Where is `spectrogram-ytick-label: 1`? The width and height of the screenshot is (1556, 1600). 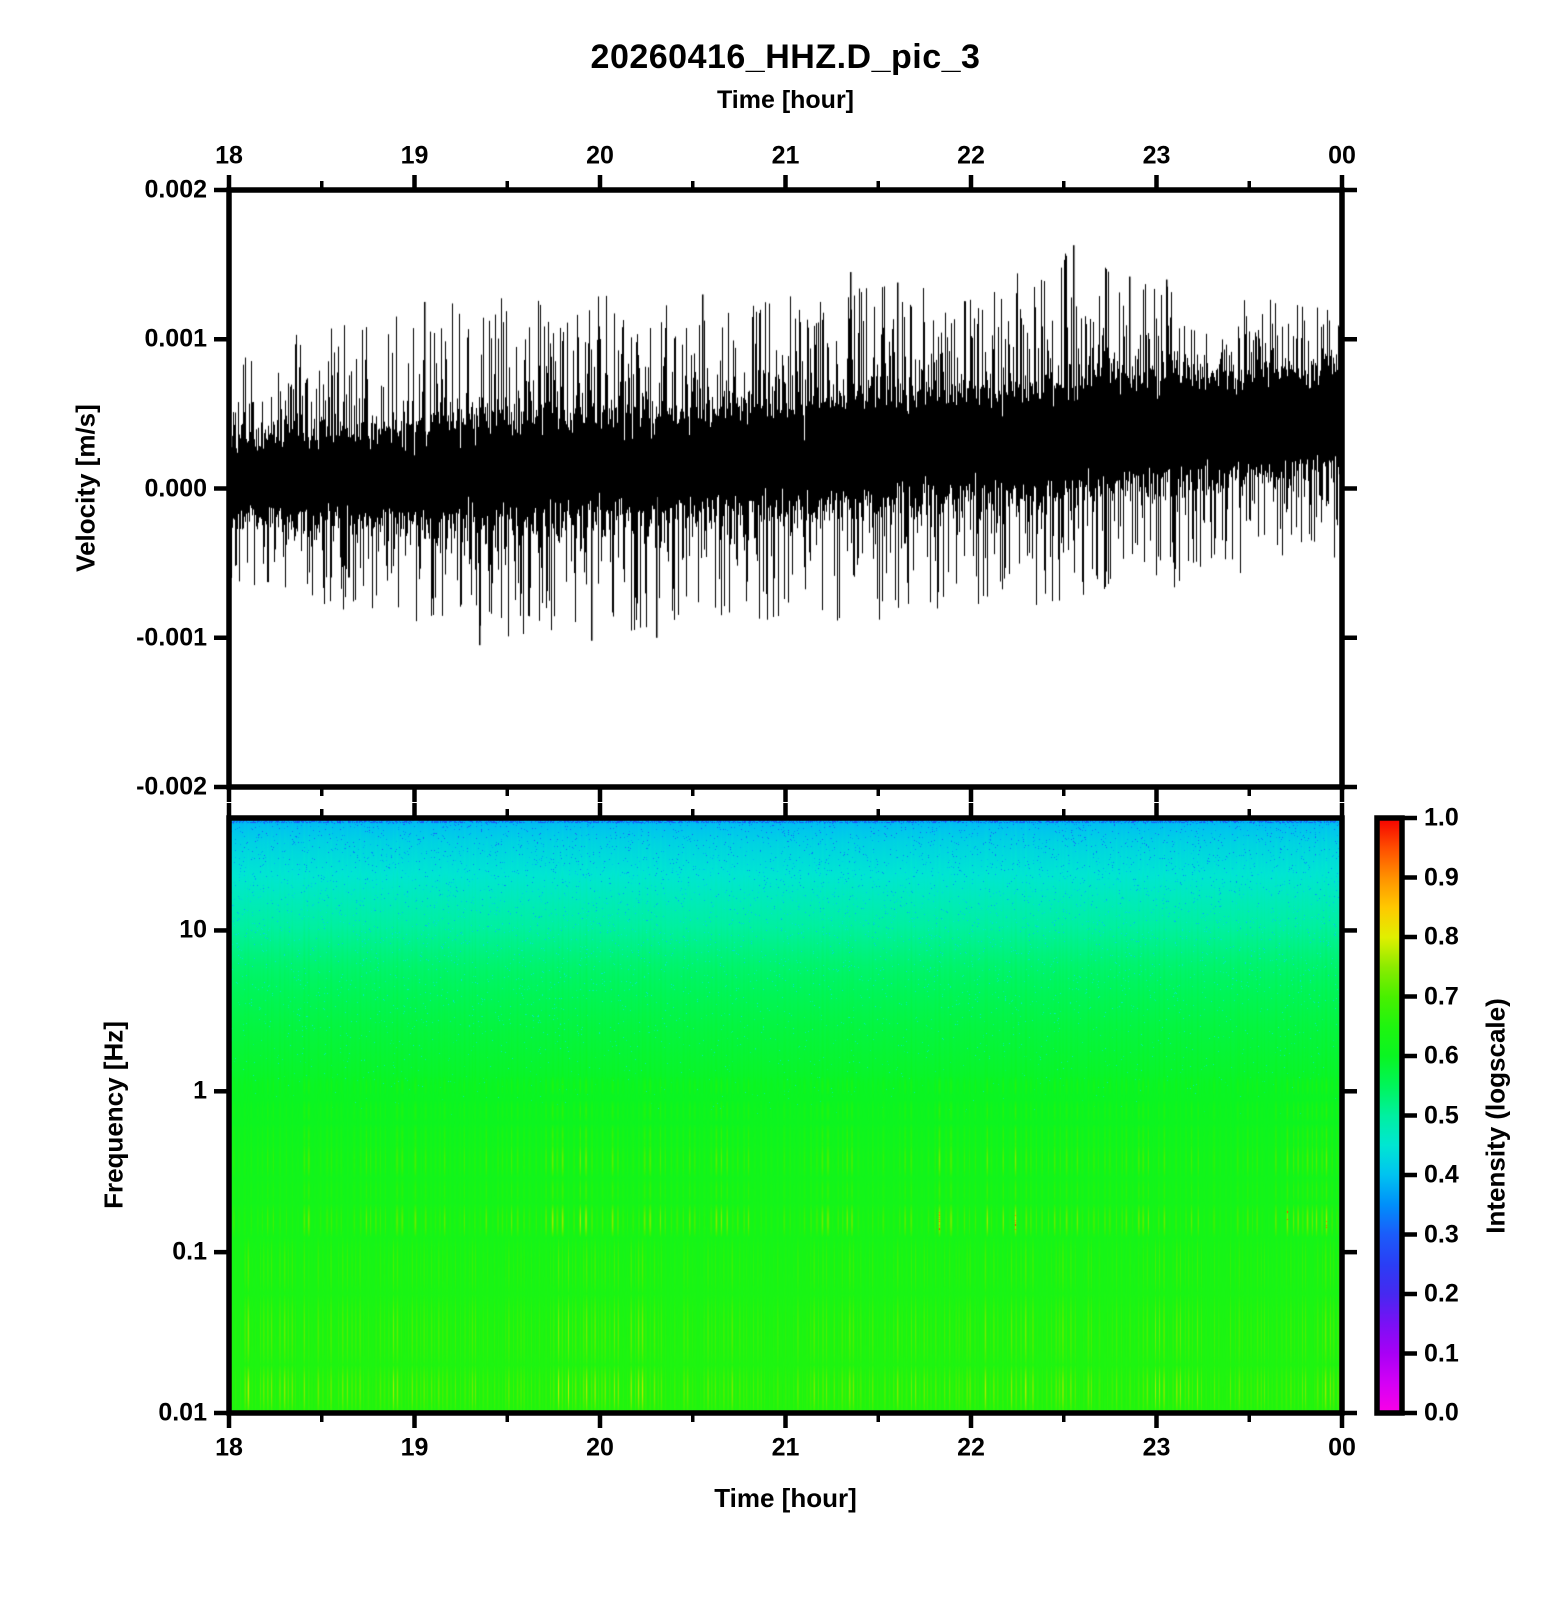
spectrogram-ytick-label: 1 is located at coordinates (200, 1090).